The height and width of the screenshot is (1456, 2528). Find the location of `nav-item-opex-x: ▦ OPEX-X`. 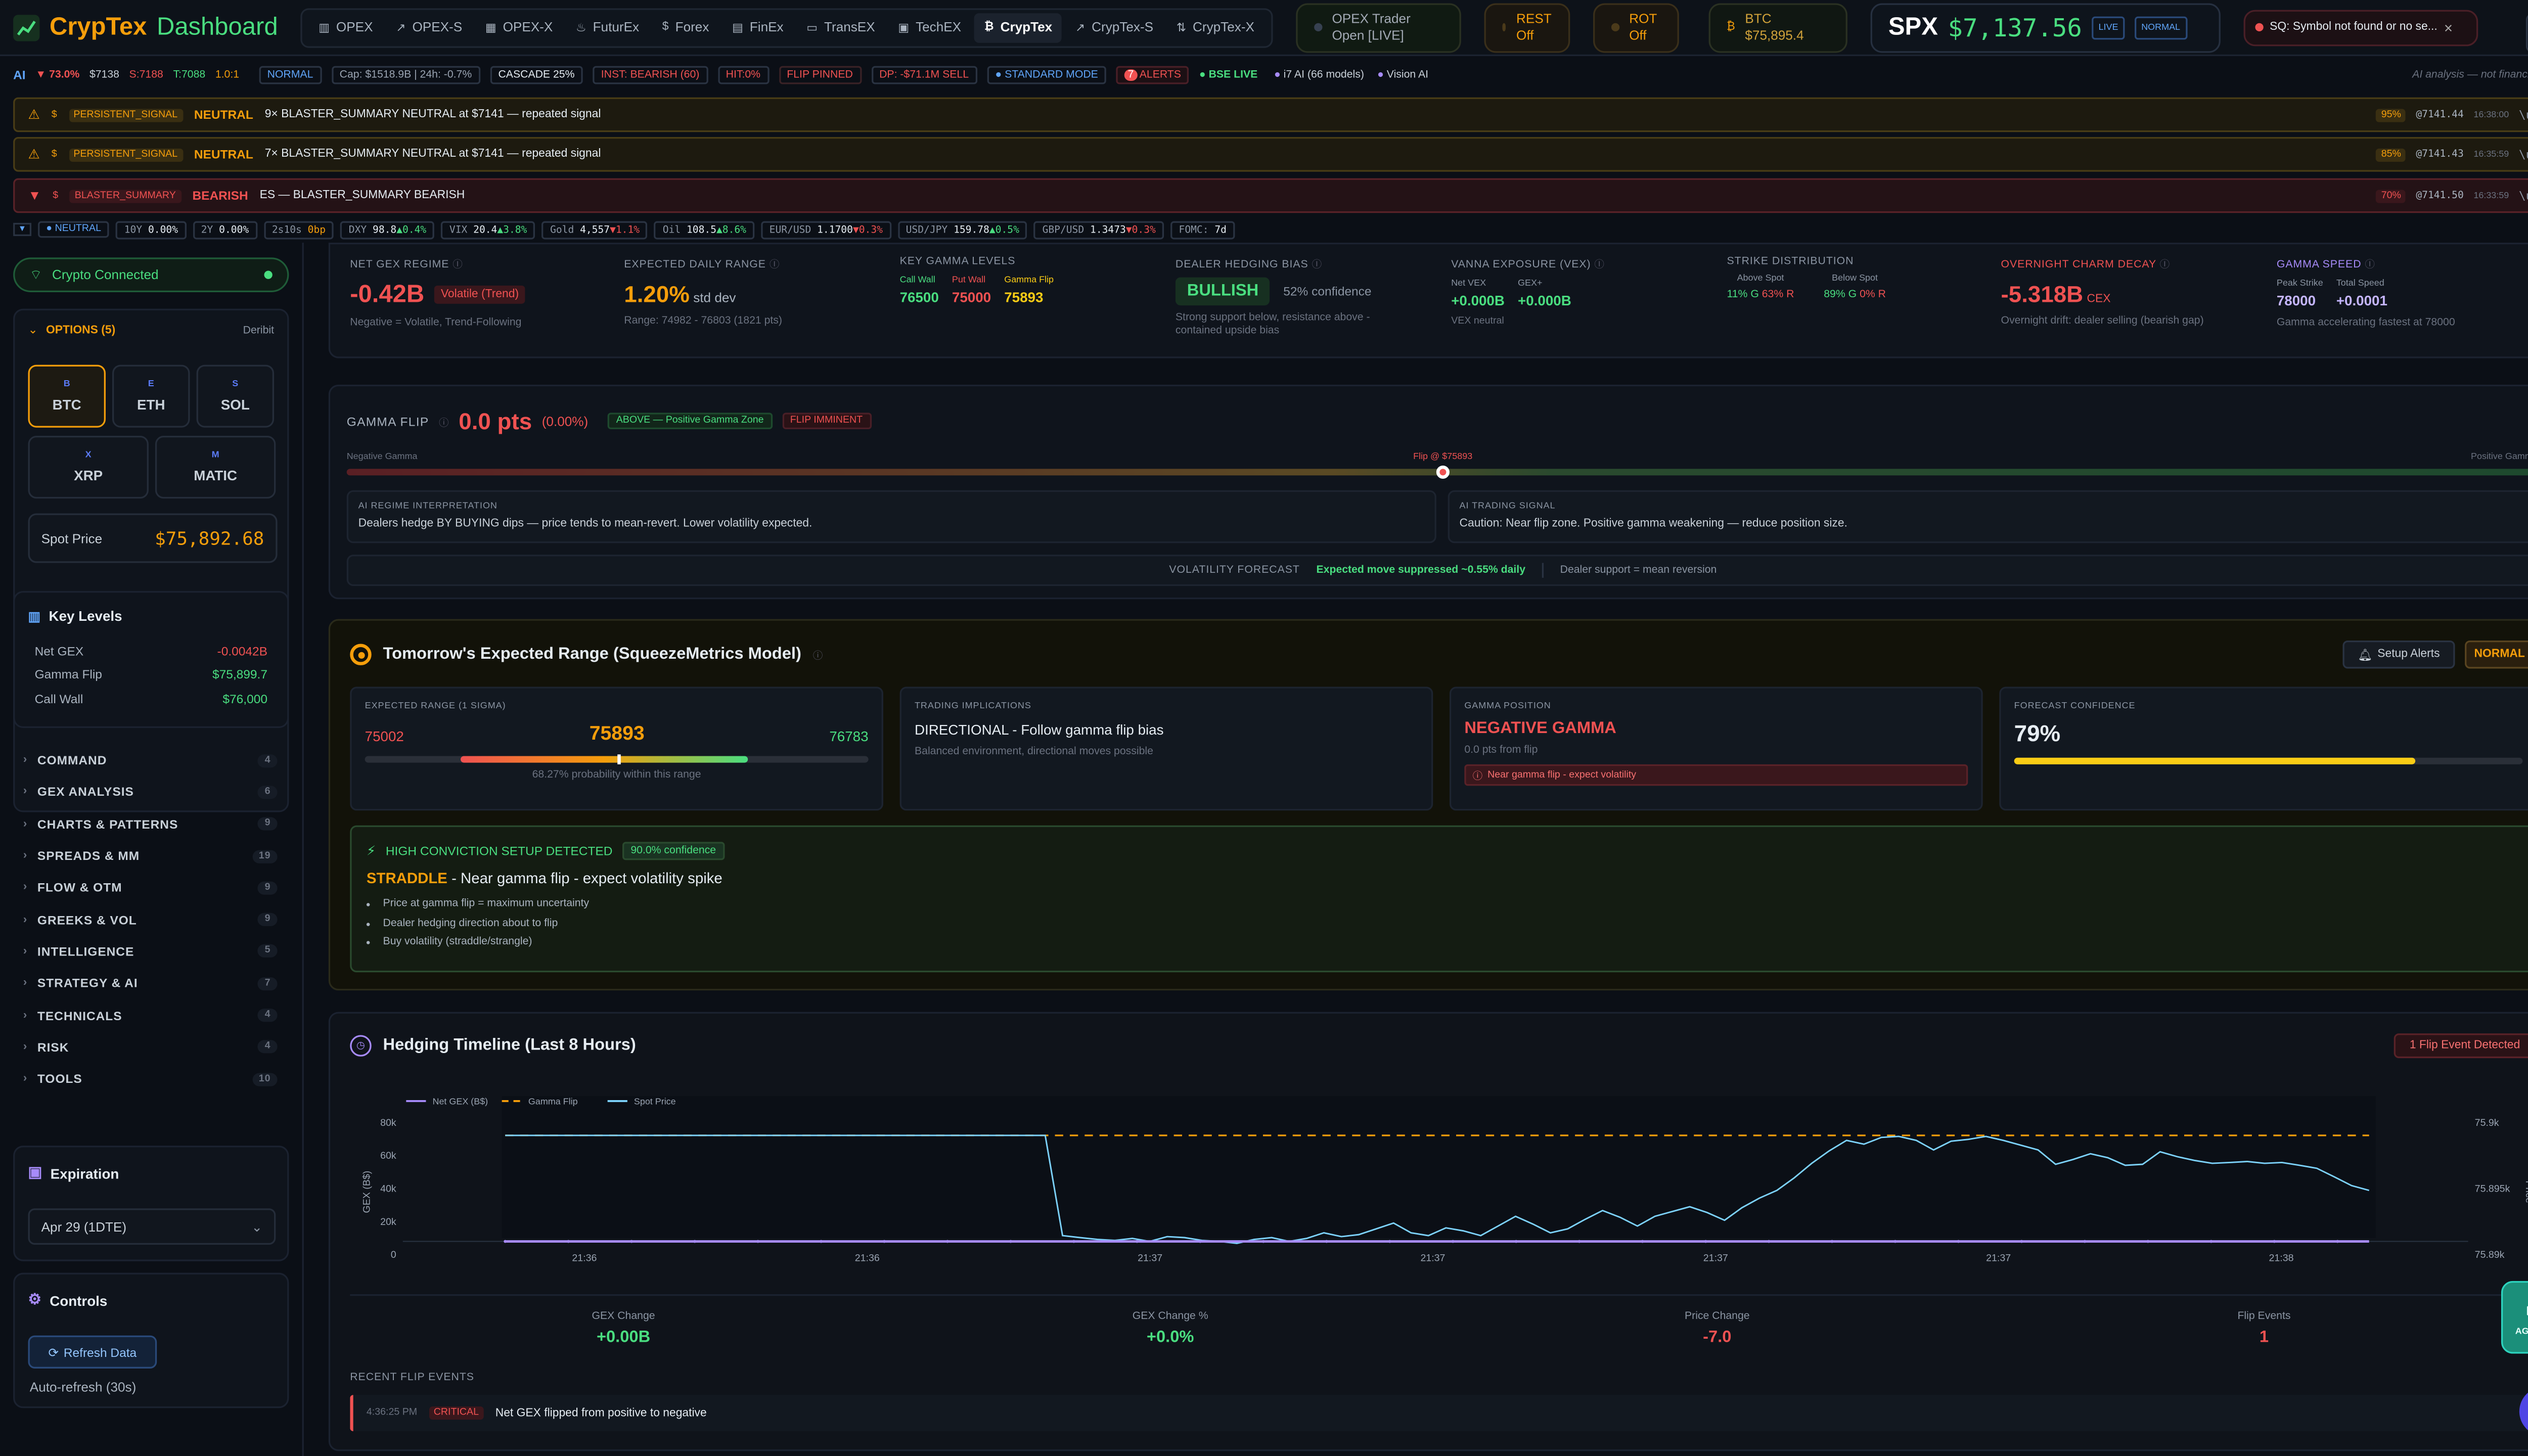

nav-item-opex-x: ▦ OPEX-X is located at coordinates (519, 27).